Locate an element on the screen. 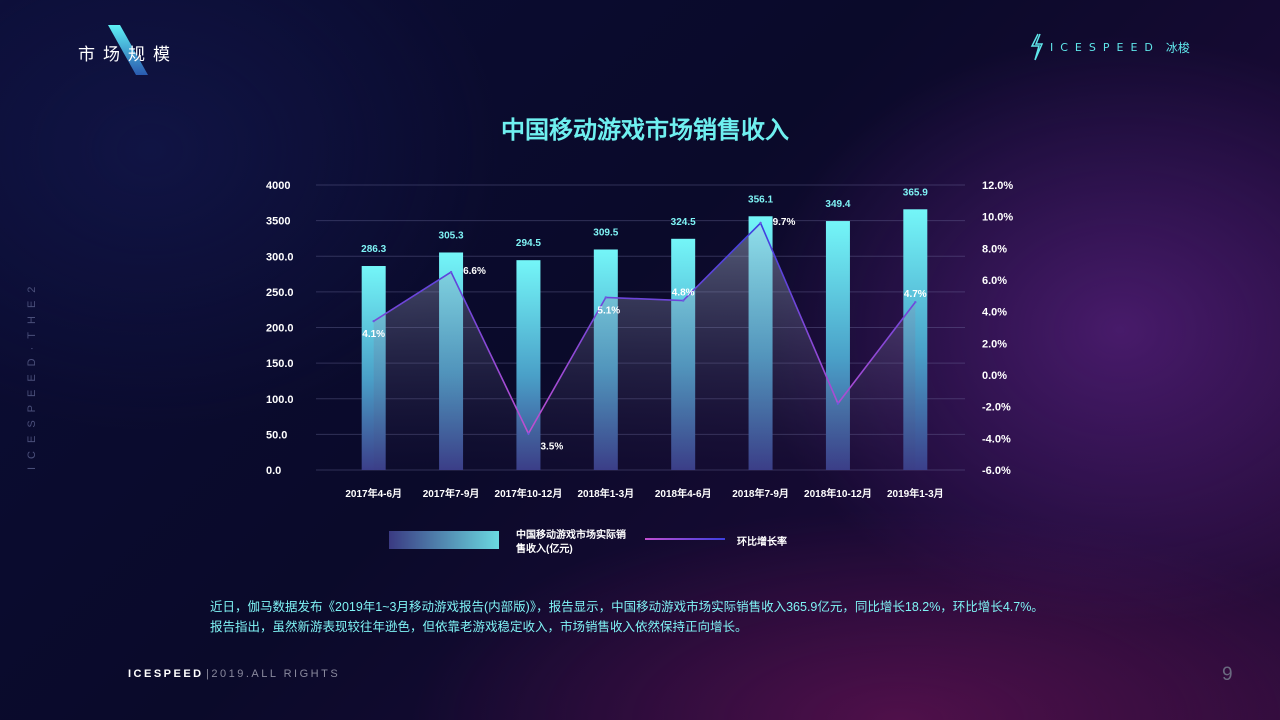 This screenshot has width=1280, height=720. left-tick-label: 4000 is located at coordinates (278, 186).